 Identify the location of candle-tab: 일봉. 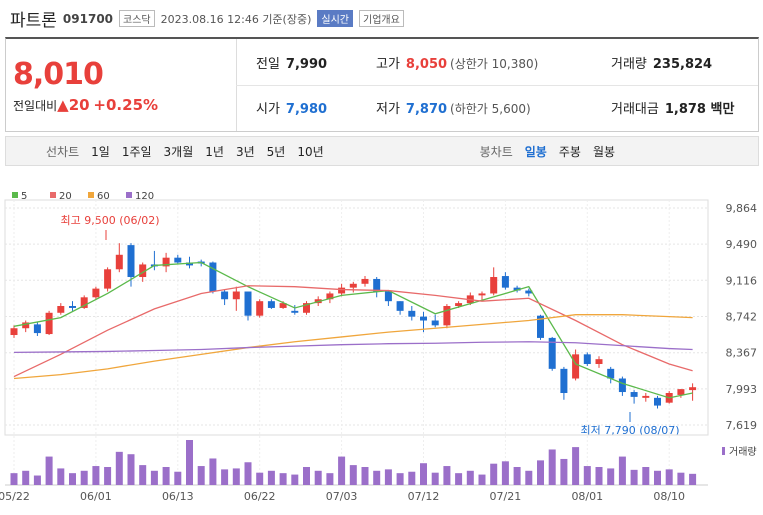
(535, 151).